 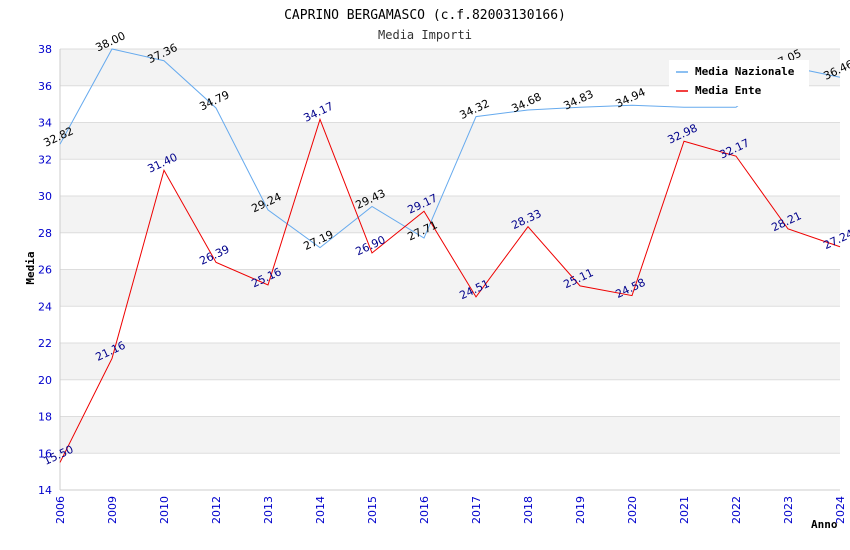 I want to click on x-tick-label: 2022, so click(x=736, y=510).